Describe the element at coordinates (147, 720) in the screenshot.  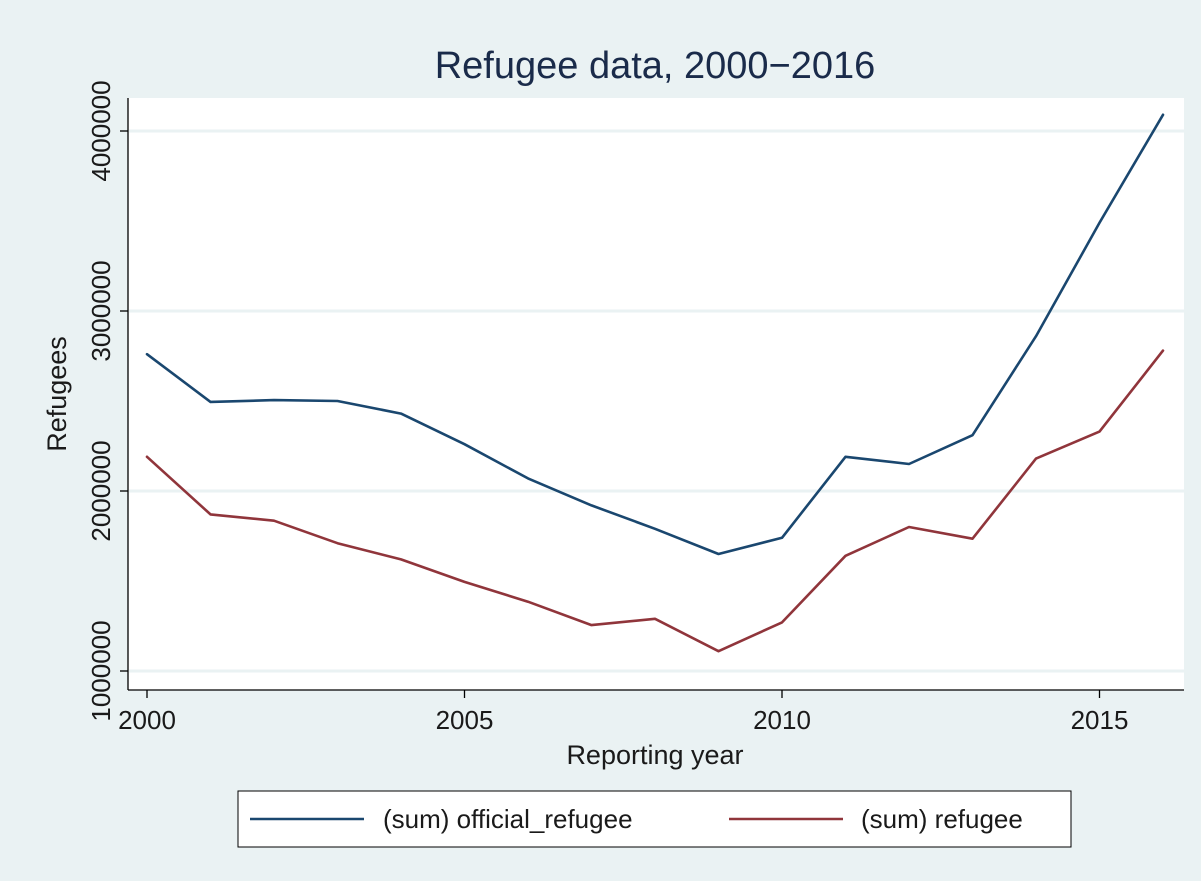
I see `x-tick-label-0: 2000` at that location.